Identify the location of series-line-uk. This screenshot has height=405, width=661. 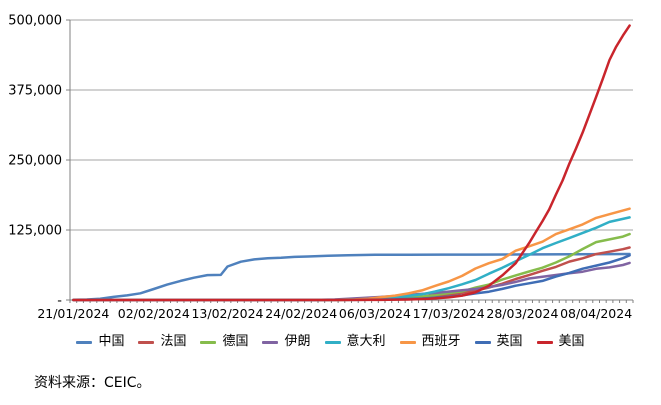
(351, 278).